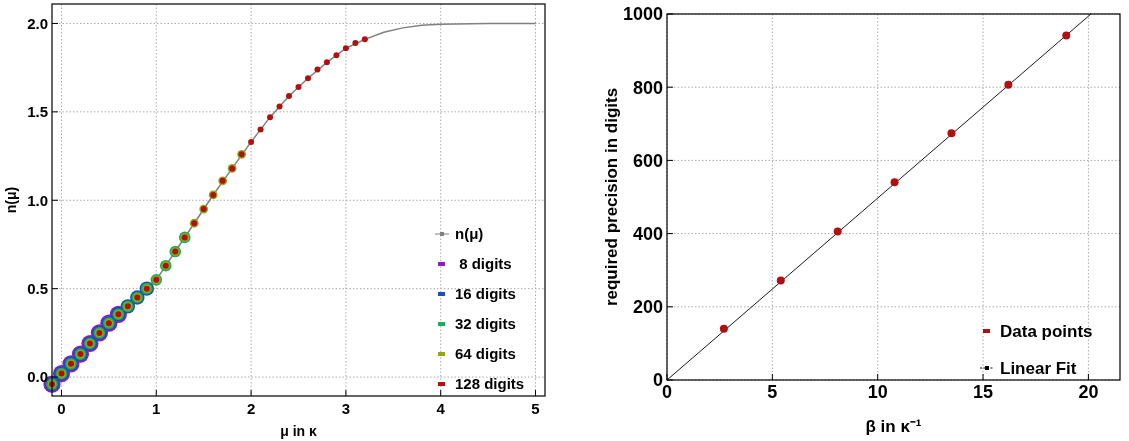 The width and height of the screenshot is (1129, 441). Describe the element at coordinates (298, 431) in the screenshot. I see `x-axis-title: μ in κ` at that location.